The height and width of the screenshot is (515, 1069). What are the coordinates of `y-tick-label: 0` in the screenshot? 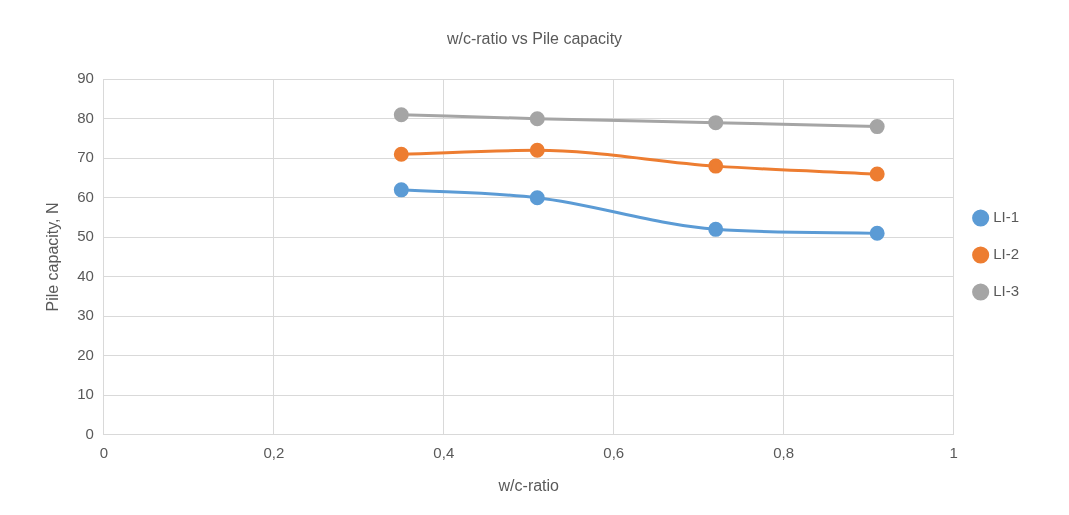 It's located at (89, 433).